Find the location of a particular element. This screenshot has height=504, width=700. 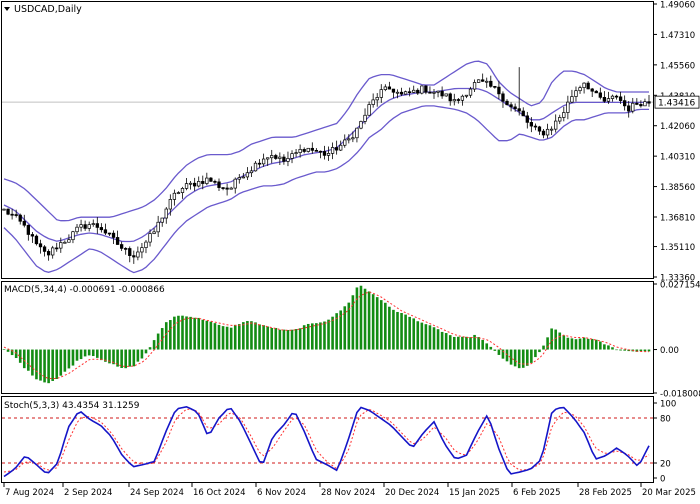

stoch-tick-label: 80 is located at coordinates (665, 420).